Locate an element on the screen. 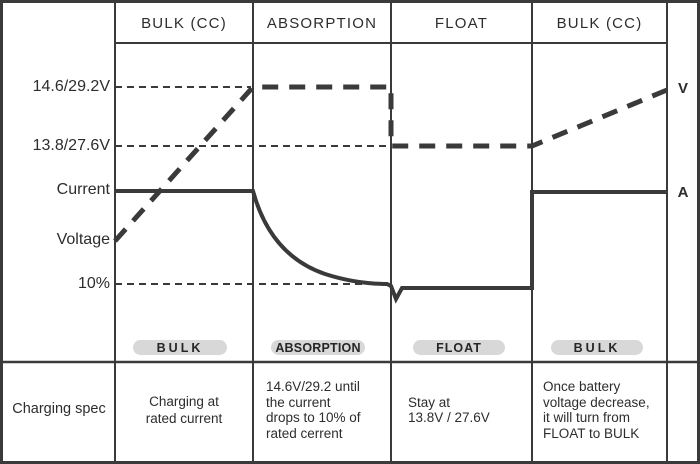  stage-pill-bulk-1: BULK is located at coordinates (180, 347).